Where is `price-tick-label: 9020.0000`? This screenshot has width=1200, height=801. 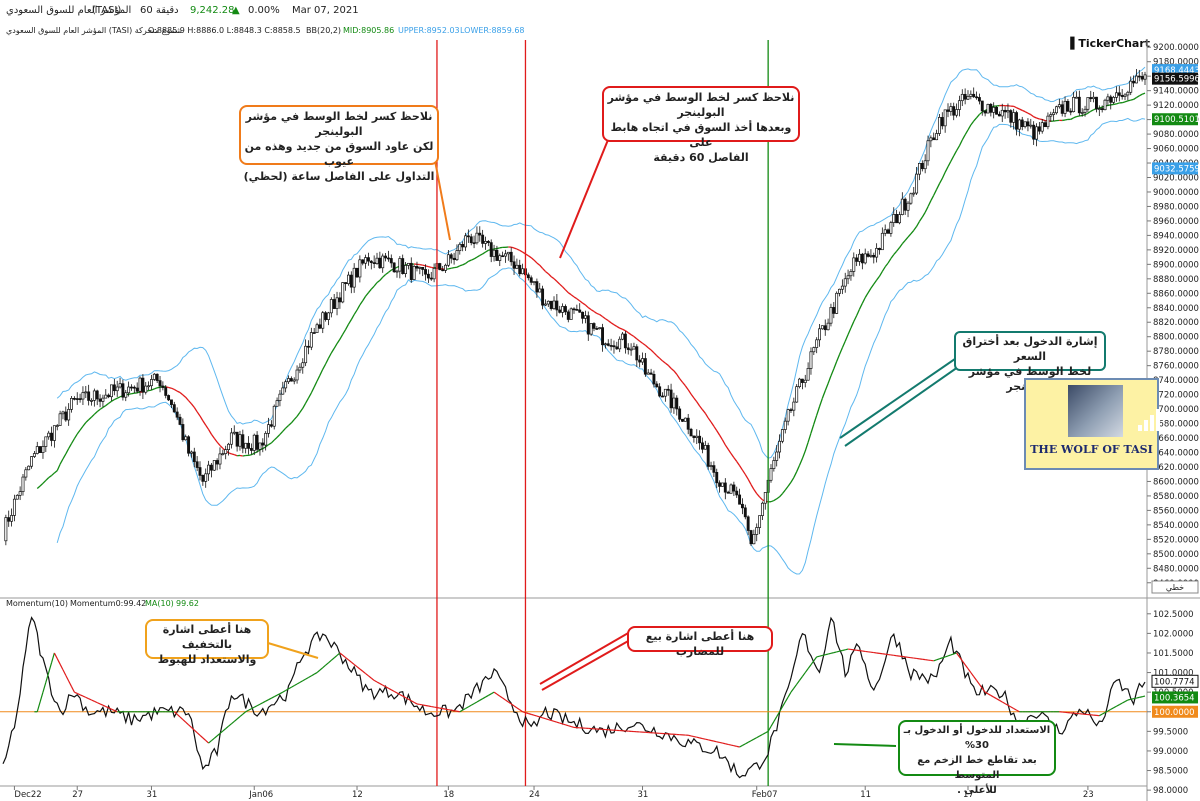 price-tick-label: 9020.0000 is located at coordinates (1176, 179).